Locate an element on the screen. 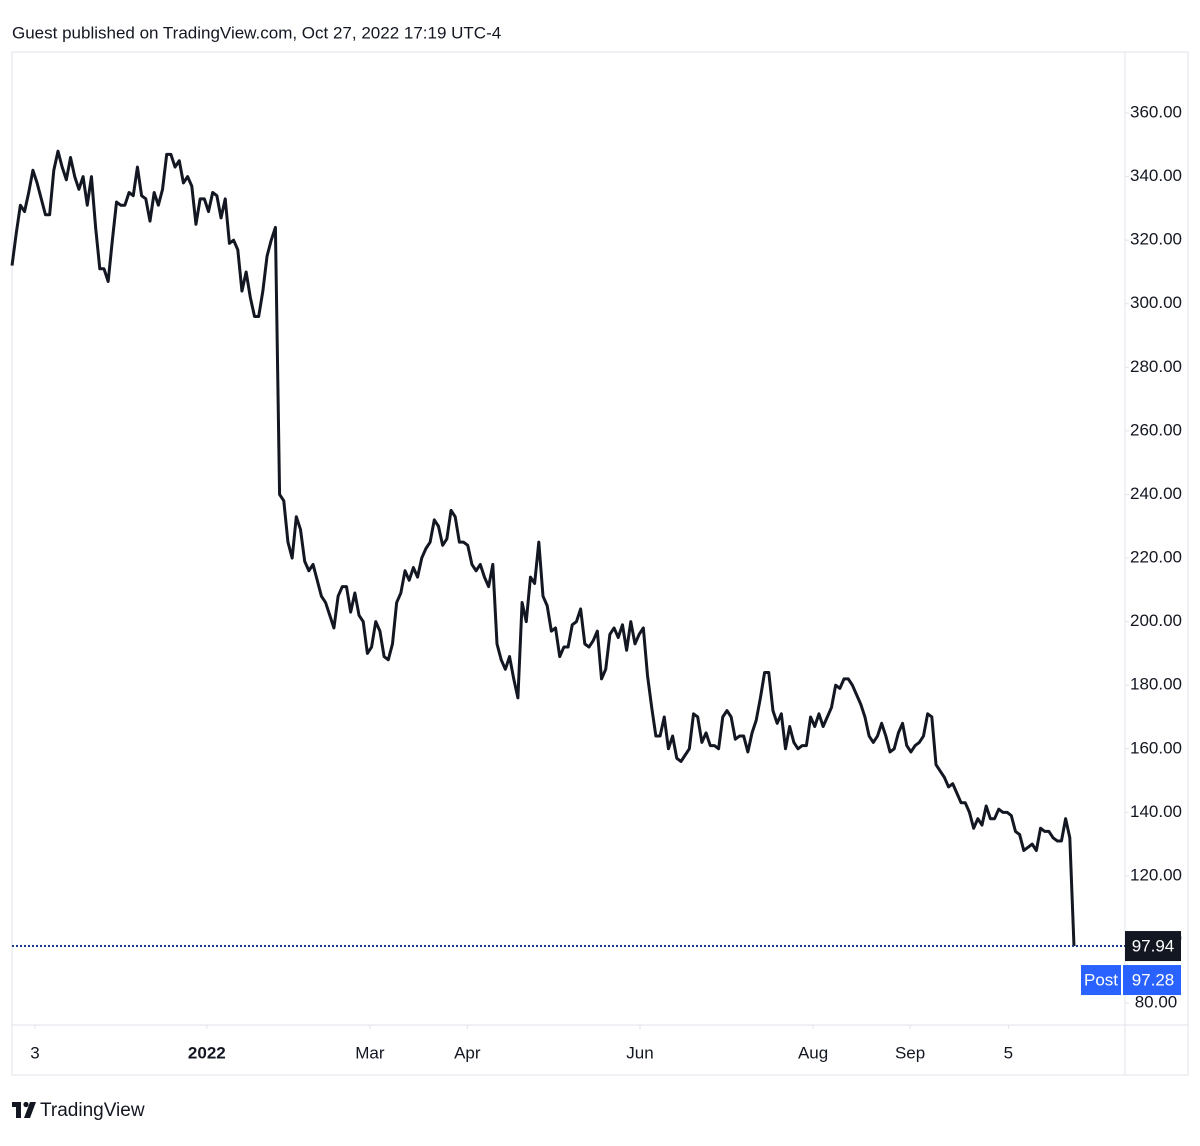 This screenshot has height=1146, width=1200. last-price-box is located at coordinates (1153, 946).